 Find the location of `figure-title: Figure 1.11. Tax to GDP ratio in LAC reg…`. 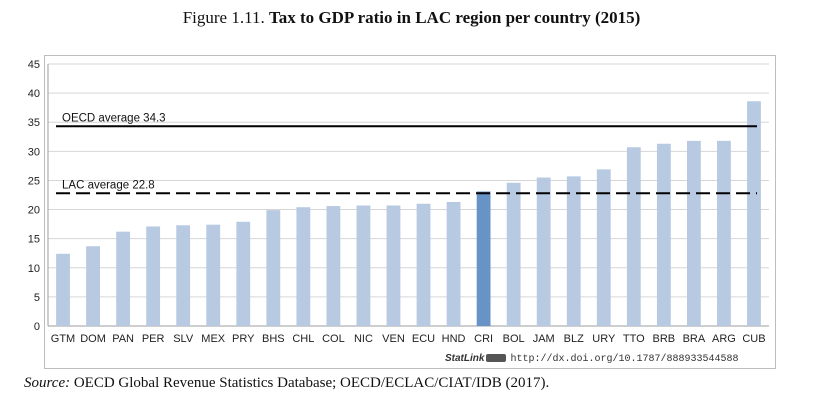

figure-title: Figure 1.11. Tax to GDP ratio in LAC reg… is located at coordinates (411, 18).